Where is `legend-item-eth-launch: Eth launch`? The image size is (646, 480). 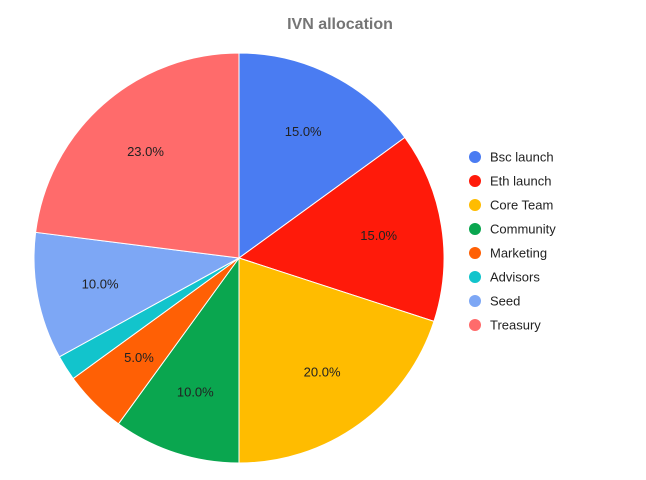
legend-item-eth-launch: Eth launch is located at coordinates (510, 181).